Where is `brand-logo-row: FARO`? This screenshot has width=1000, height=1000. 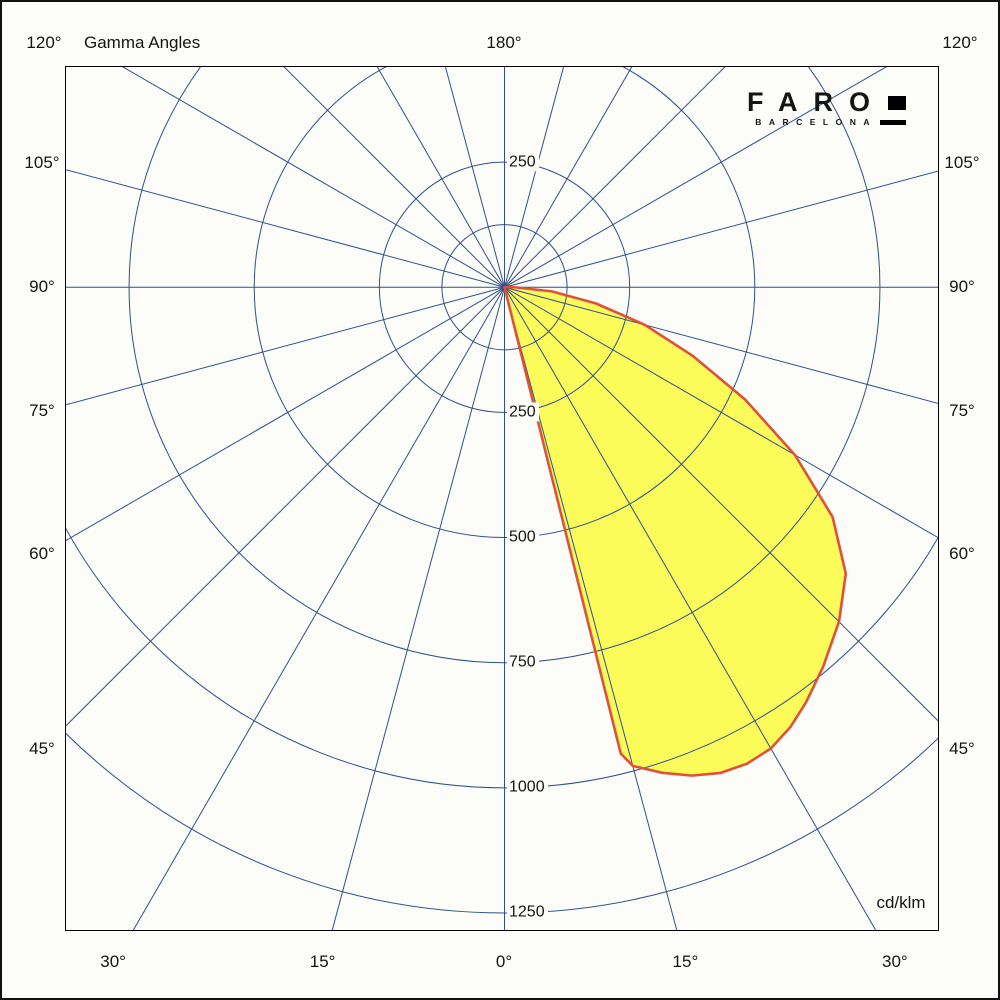
brand-logo-row: FARO is located at coordinates (826, 102).